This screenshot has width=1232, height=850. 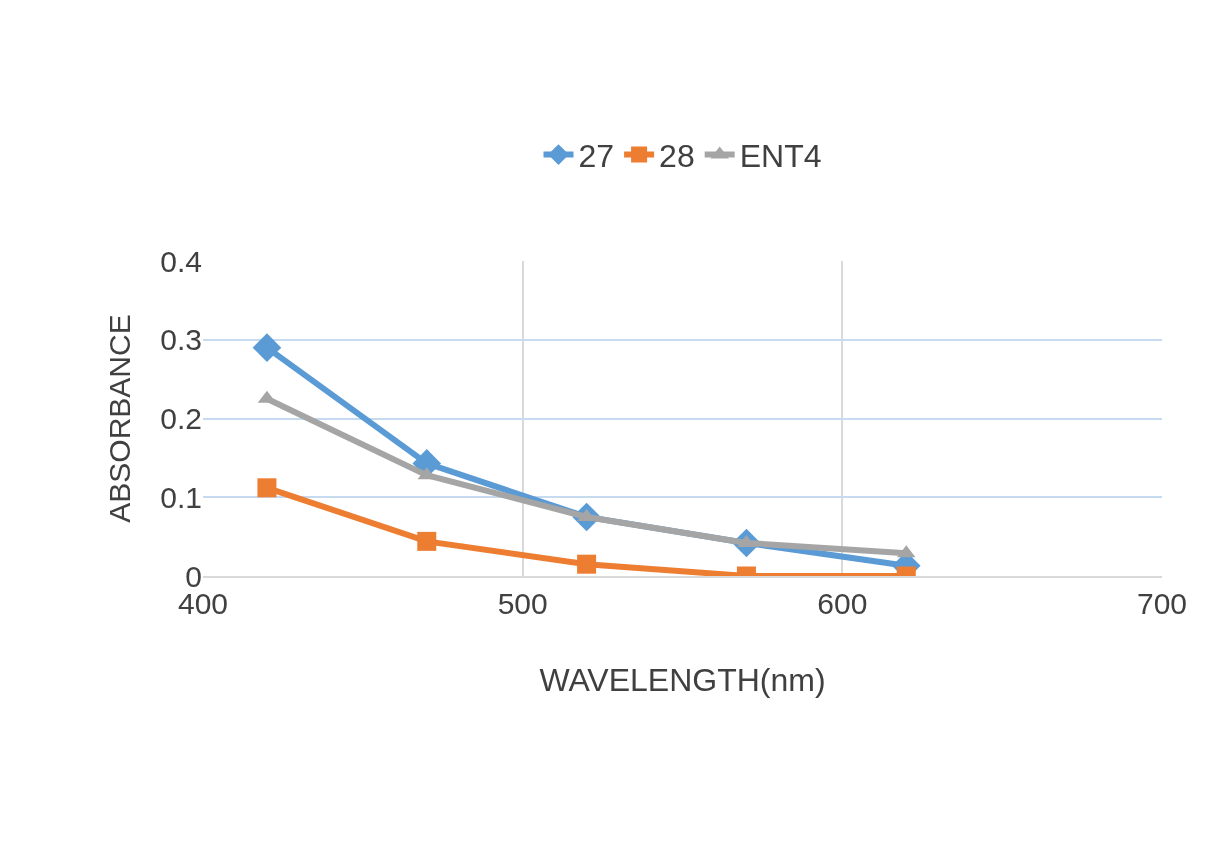 What do you see at coordinates (522, 603) in the screenshot?
I see `x-tick-label: 500` at bounding box center [522, 603].